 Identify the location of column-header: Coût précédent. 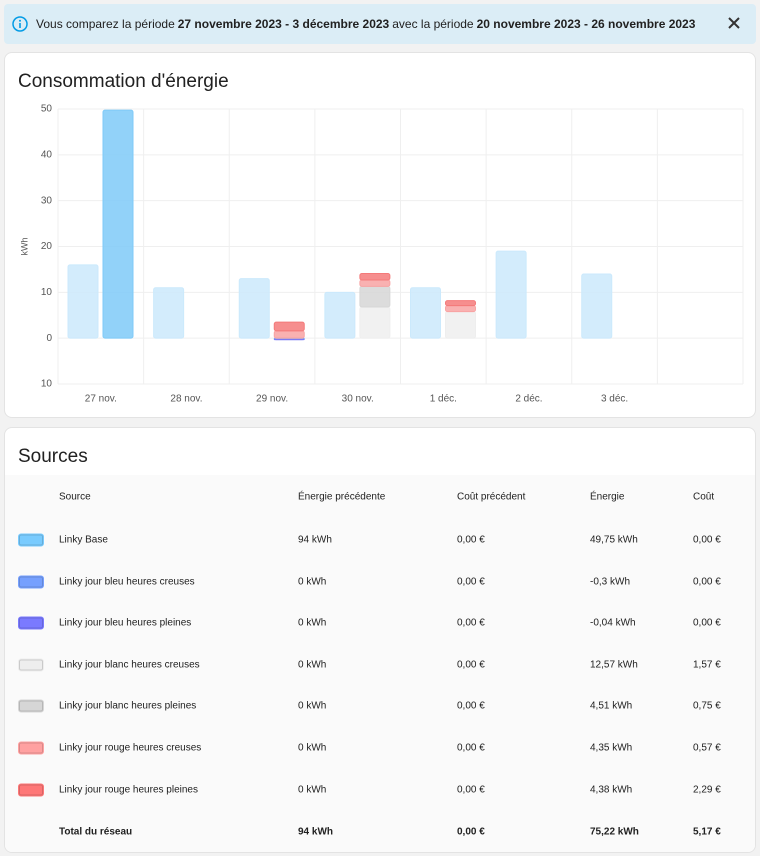
(491, 497).